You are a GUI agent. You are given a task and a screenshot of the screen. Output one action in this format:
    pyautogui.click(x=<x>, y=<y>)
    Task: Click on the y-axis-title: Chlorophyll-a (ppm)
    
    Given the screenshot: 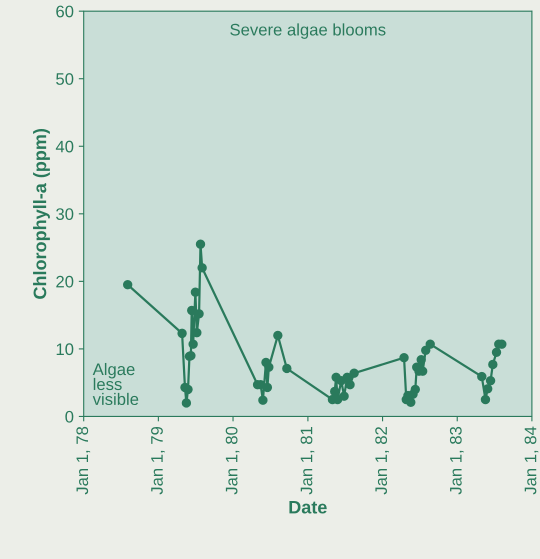 What is the action you would take?
    pyautogui.click(x=41, y=213)
    